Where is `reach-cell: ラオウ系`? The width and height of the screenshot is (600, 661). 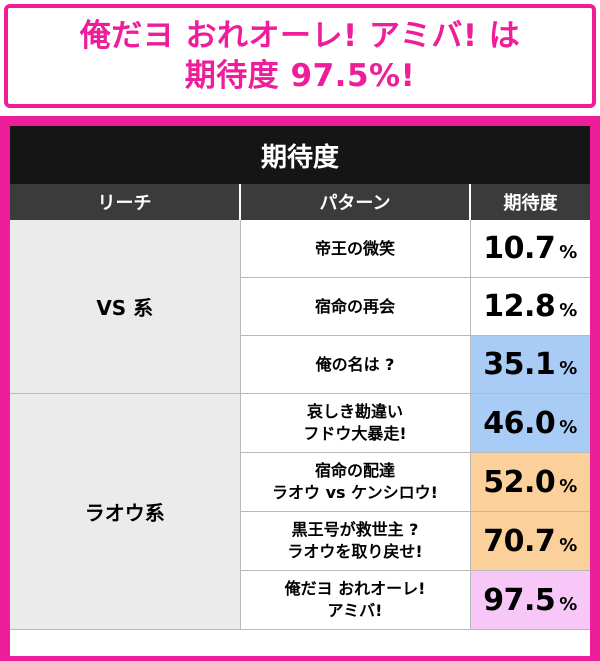
reach-cell: ラオウ系 is located at coordinates (125, 511).